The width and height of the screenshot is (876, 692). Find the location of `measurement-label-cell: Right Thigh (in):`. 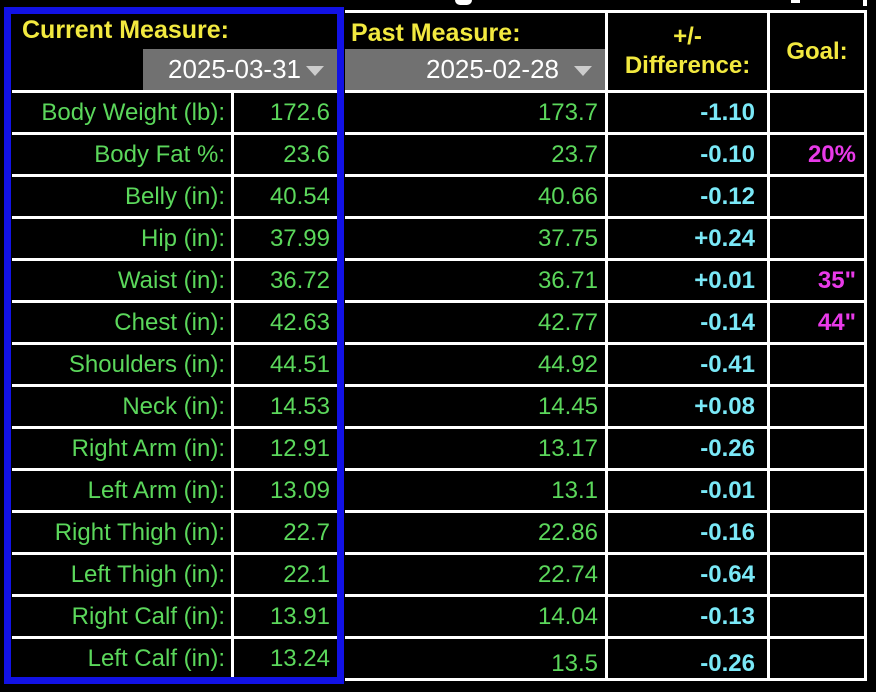

measurement-label-cell: Right Thigh (in): is located at coordinates (123, 534).